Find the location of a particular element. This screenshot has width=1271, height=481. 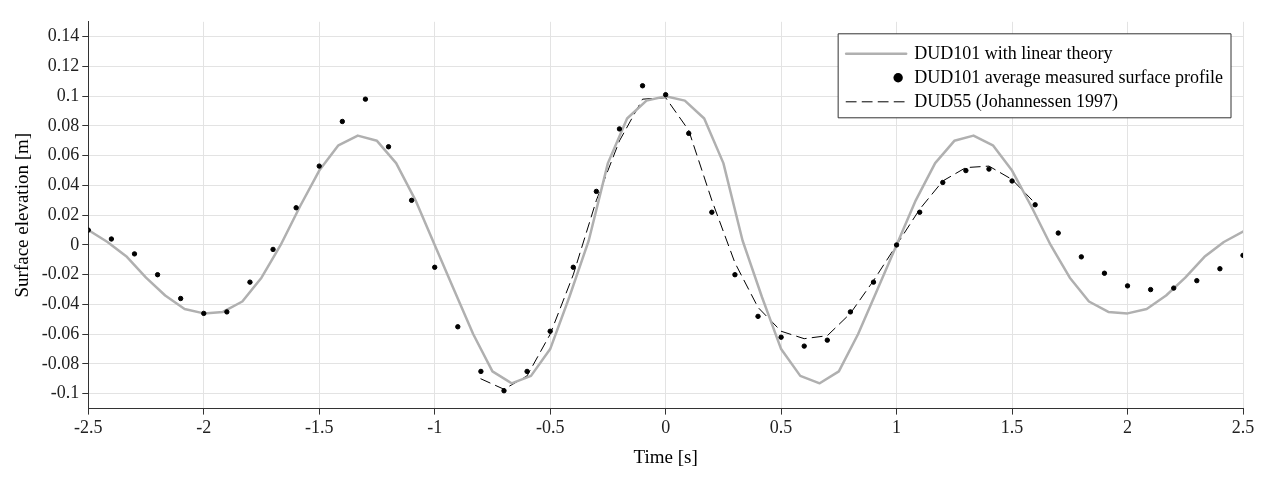

y-tick-label: 0.12 is located at coordinates (63, 65).